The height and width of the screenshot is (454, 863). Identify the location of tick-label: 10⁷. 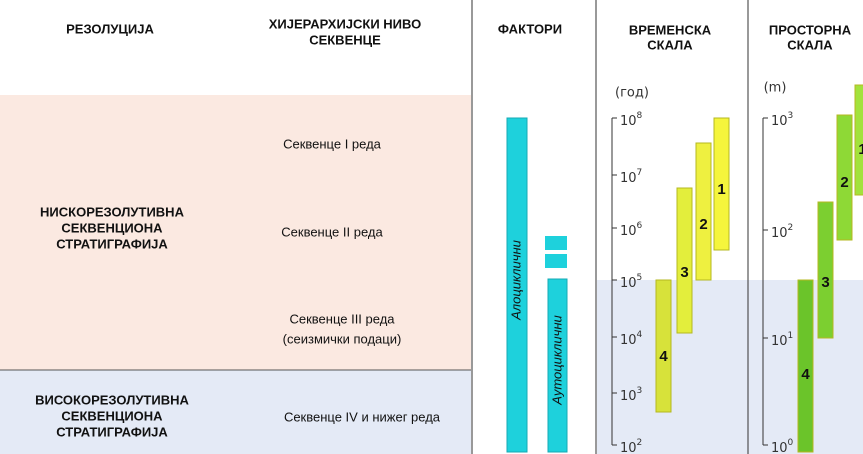
(631, 177).